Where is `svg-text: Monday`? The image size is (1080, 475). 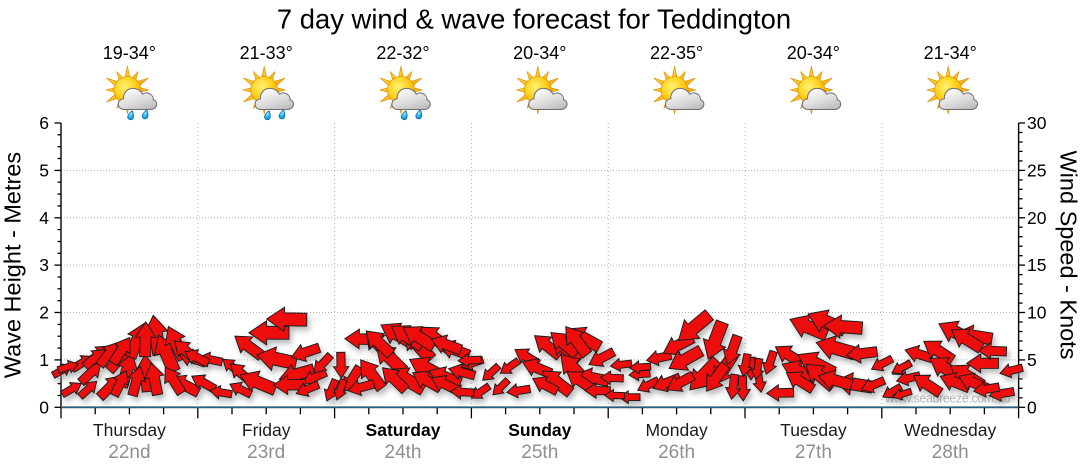
svg-text: Monday is located at coordinates (676, 430).